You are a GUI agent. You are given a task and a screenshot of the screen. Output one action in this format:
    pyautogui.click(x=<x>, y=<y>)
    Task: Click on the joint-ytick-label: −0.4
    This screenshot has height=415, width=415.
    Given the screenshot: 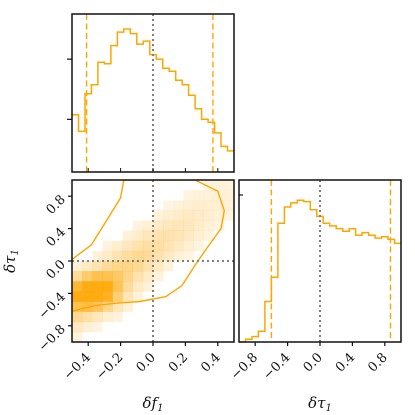 What is the action you would take?
    pyautogui.click(x=52, y=306)
    